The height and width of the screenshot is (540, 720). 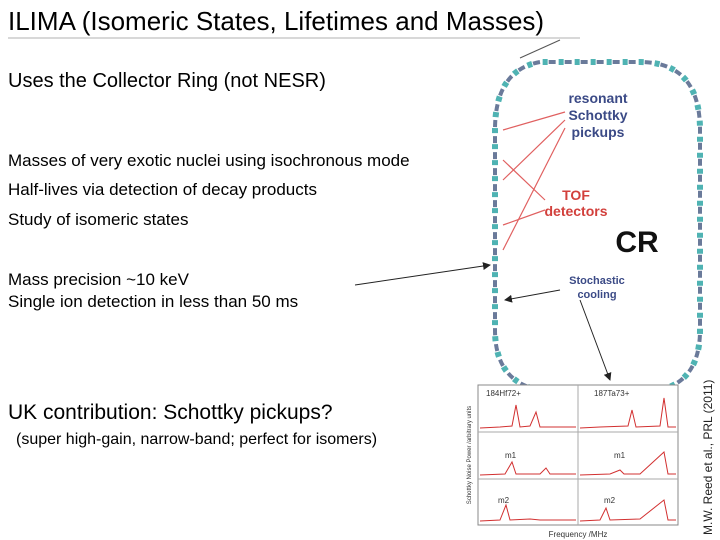 What do you see at coordinates (578, 534) in the screenshot?
I see `x-axis-label: Frequency /MHz` at bounding box center [578, 534].